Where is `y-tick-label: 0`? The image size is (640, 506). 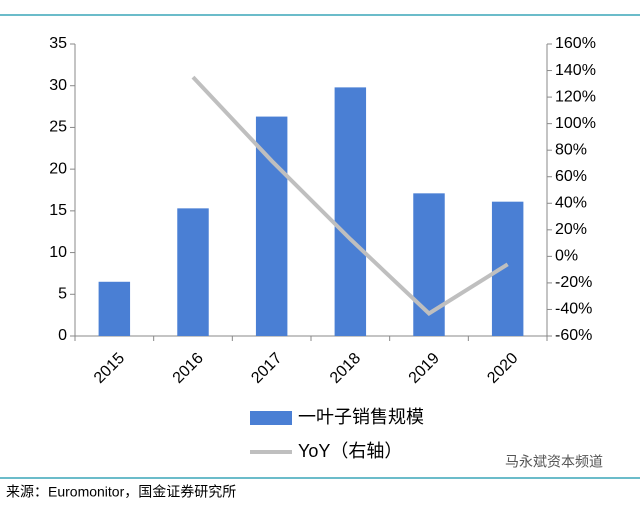
y-tick-label: 0 is located at coordinates (62, 335).